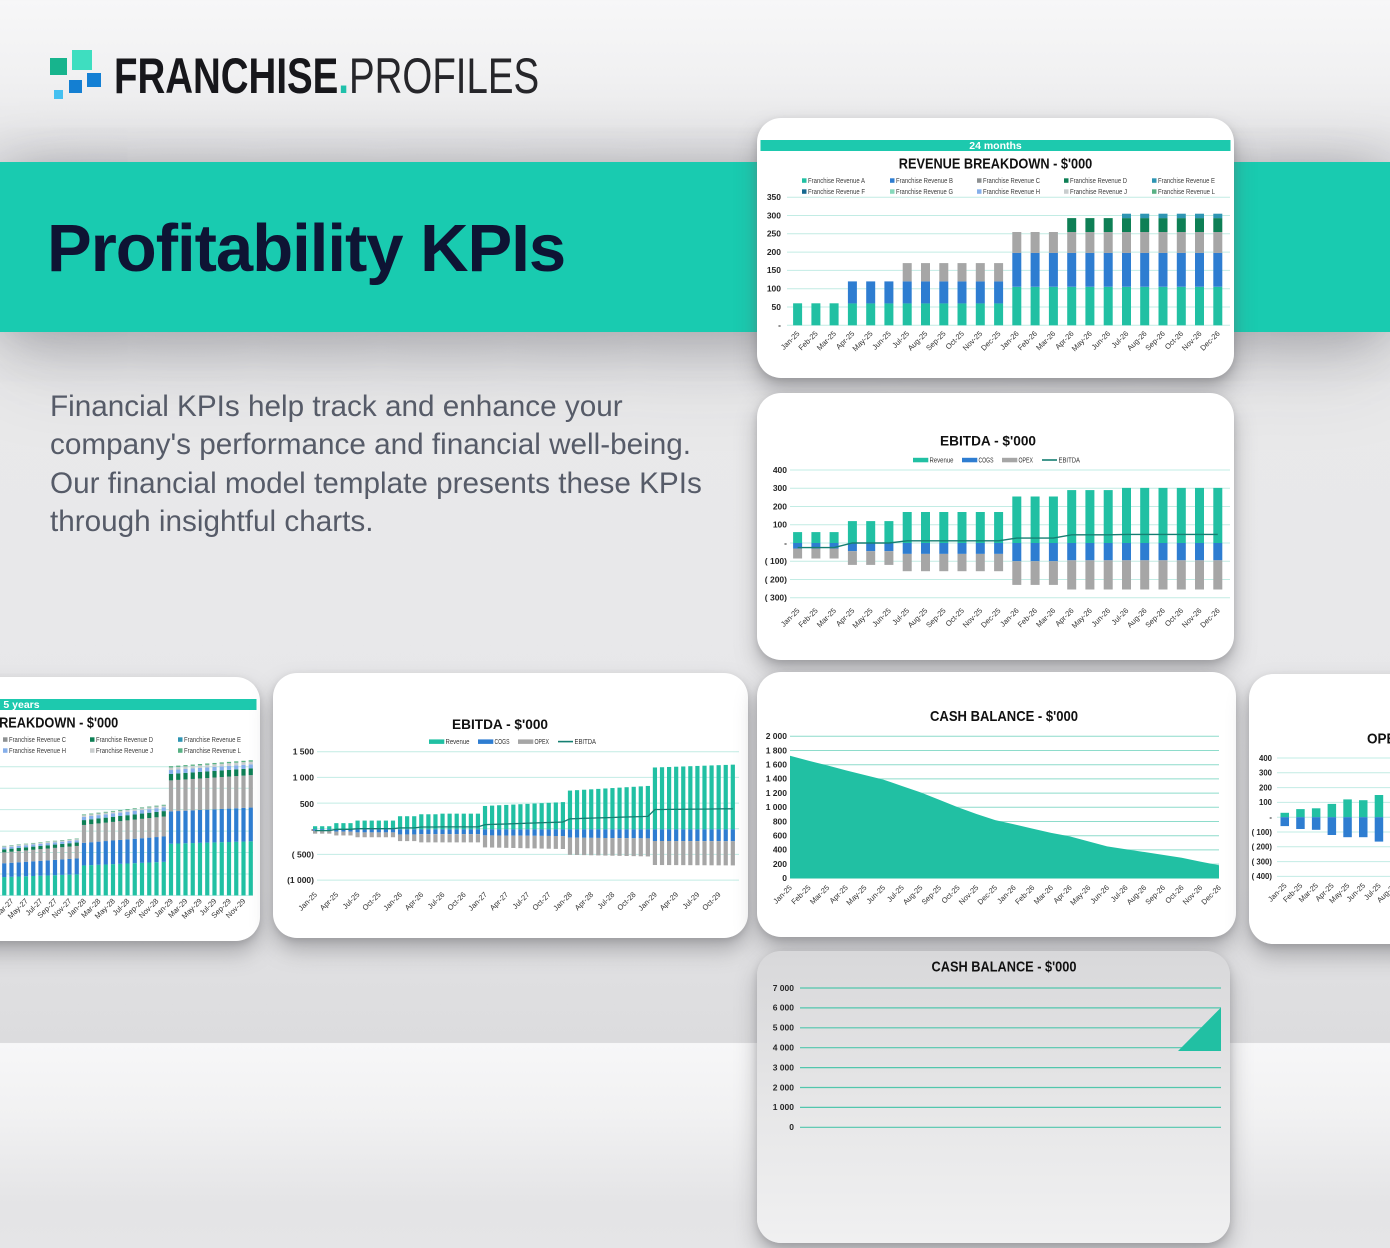  Describe the element at coordinates (304, 752) in the screenshot. I see `svg-text: 1 500` at that location.